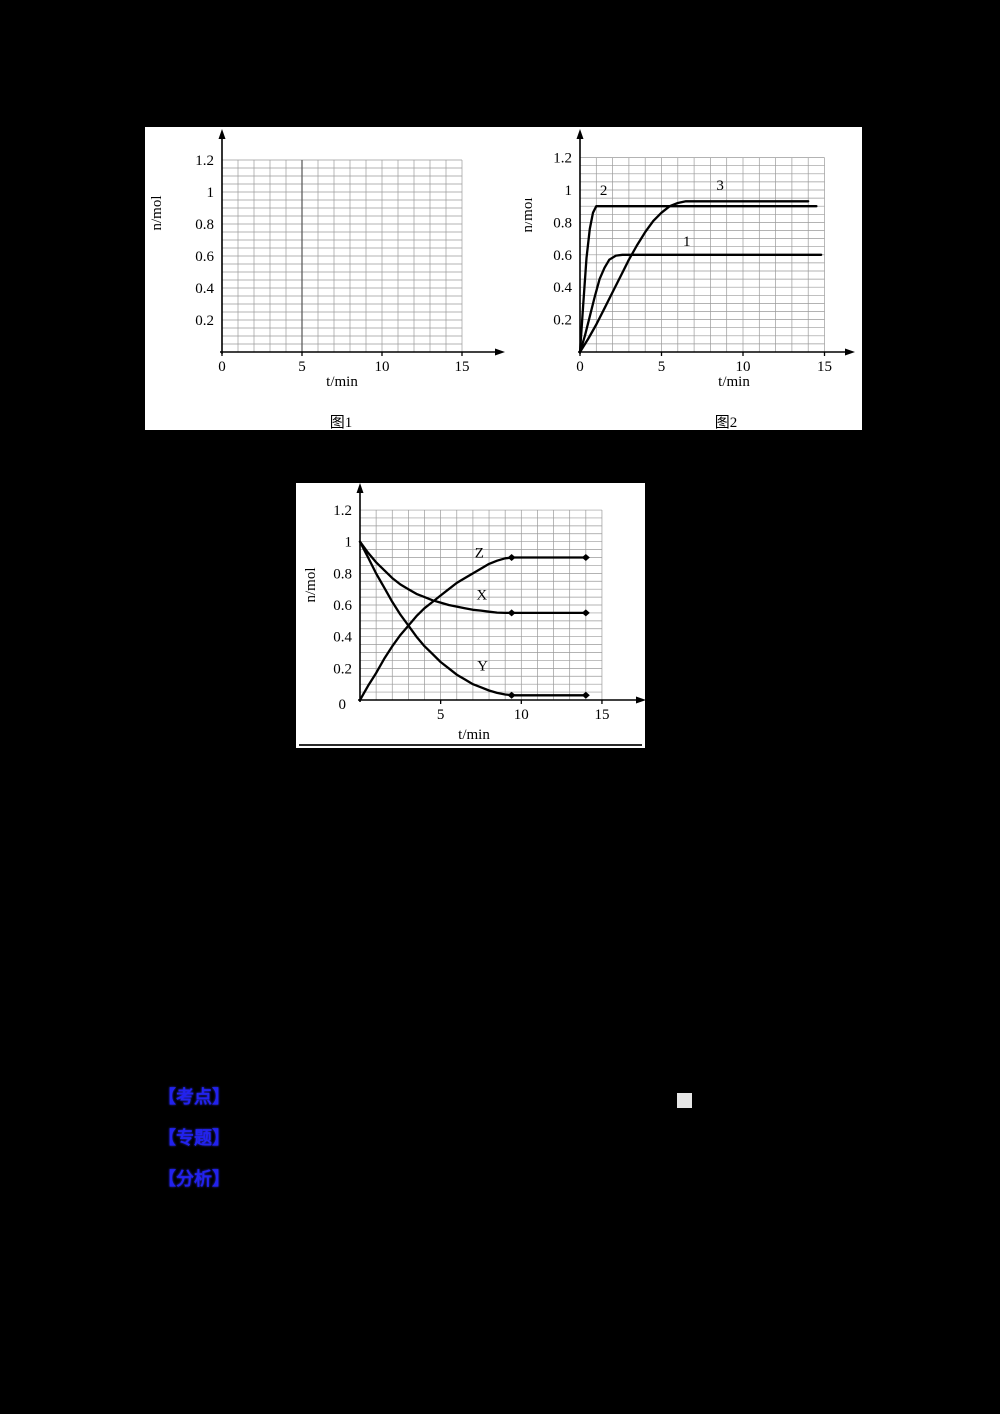 This screenshot has height=1414, width=1000. What do you see at coordinates (684, 1100) in the screenshot?
I see `stray-white-square` at bounding box center [684, 1100].